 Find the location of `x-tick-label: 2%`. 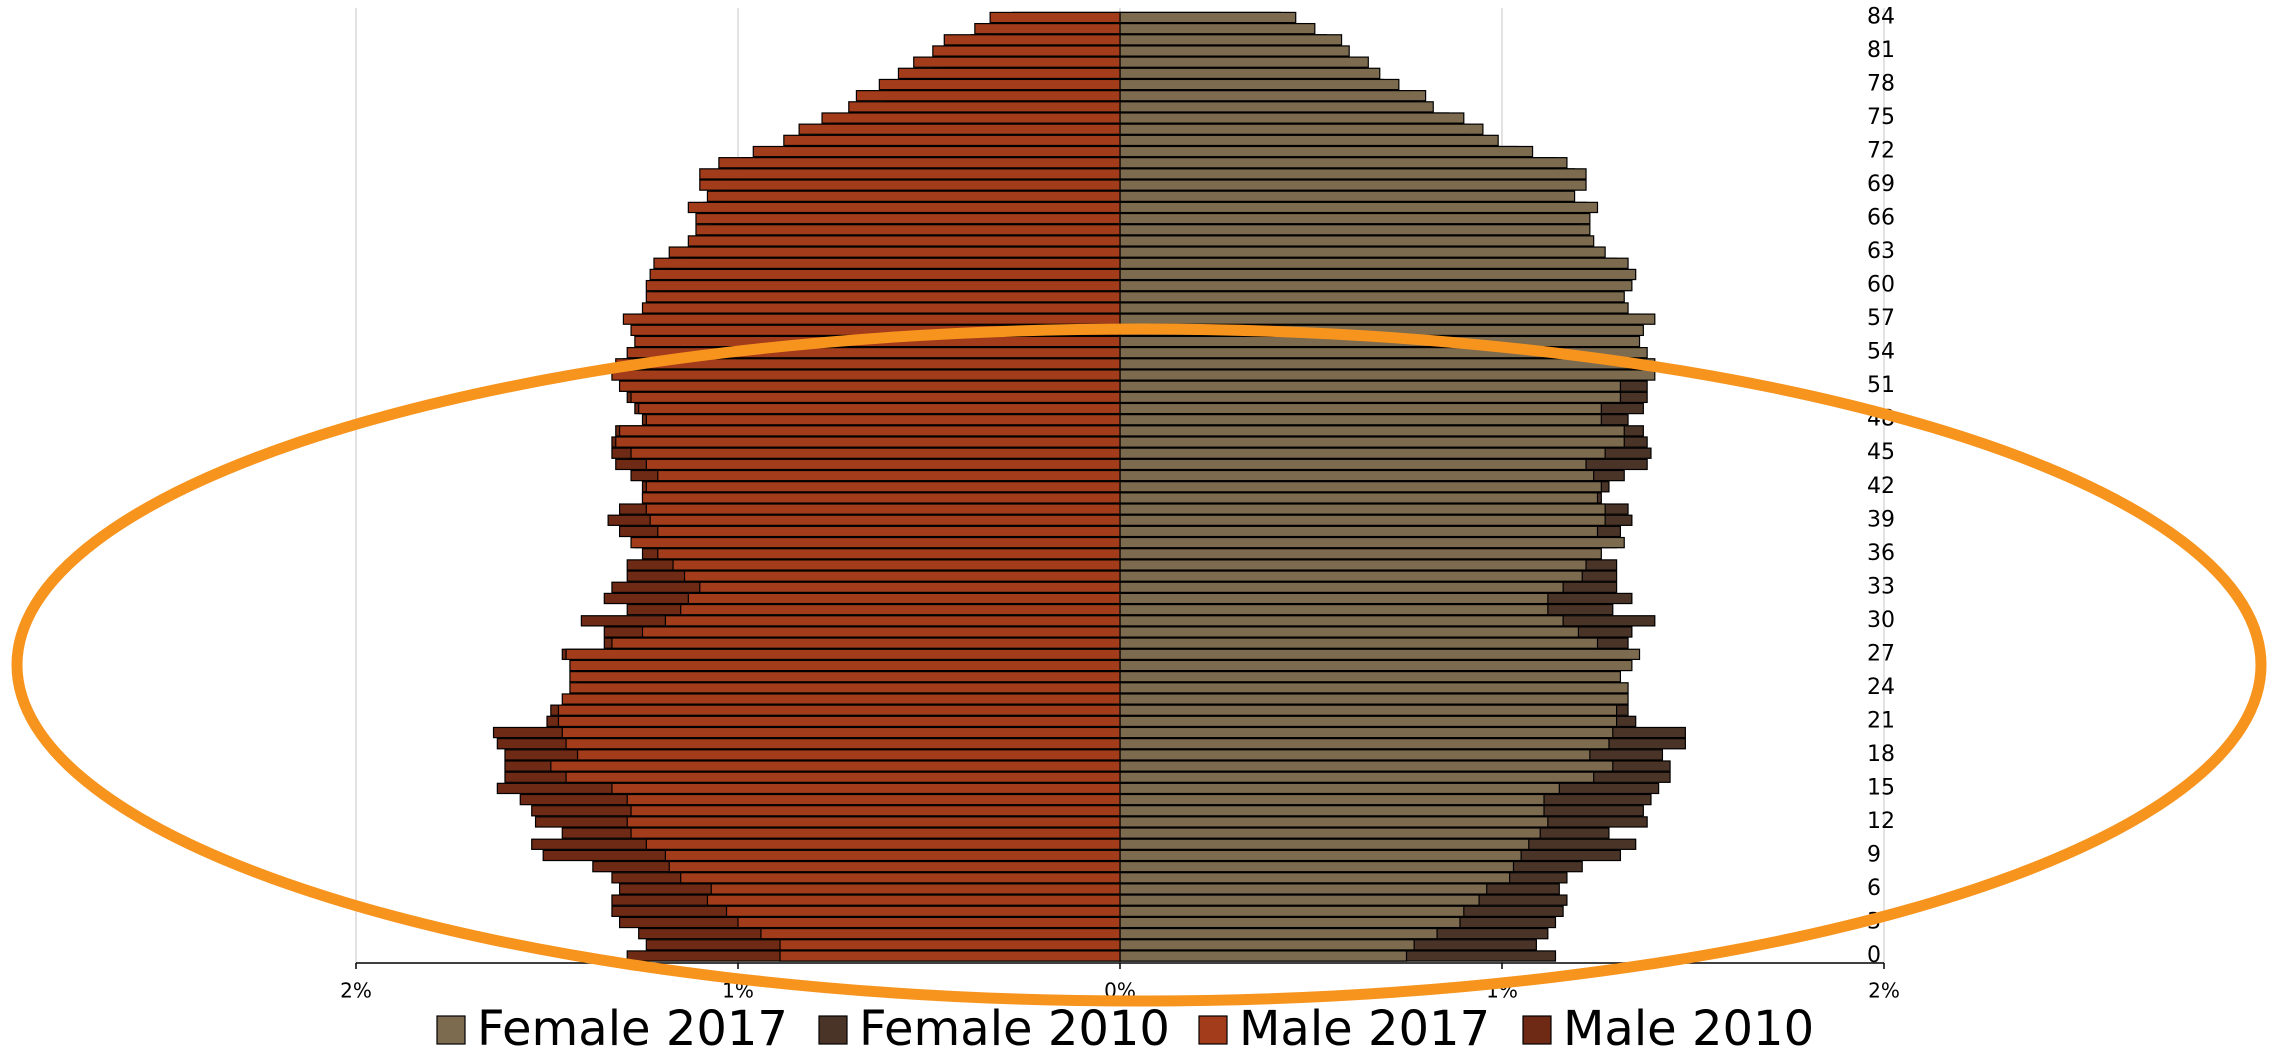

x-tick-label: 2% is located at coordinates (356, 991).